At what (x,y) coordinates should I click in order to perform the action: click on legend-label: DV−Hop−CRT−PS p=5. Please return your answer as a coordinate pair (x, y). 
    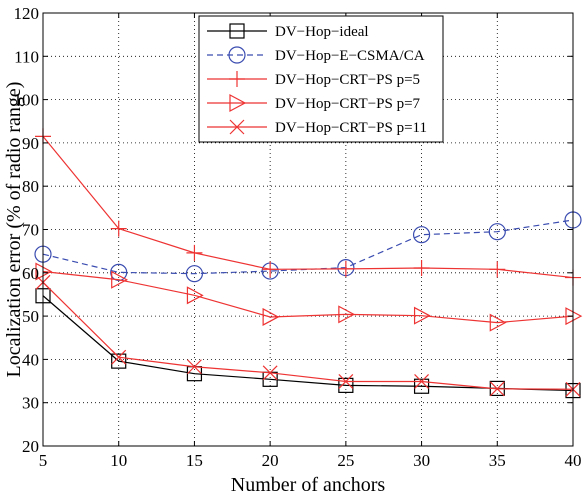
    Looking at the image, I should click on (347, 80).